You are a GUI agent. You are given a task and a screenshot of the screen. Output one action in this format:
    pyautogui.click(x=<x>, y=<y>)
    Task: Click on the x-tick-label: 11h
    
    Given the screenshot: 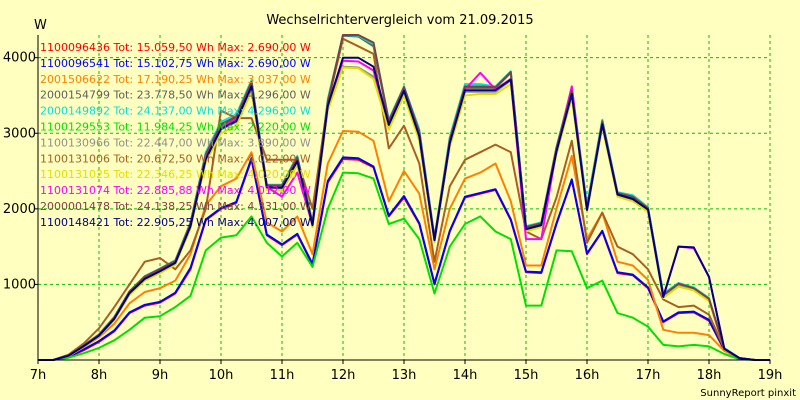 What is the action you would take?
    pyautogui.click(x=282, y=375)
    